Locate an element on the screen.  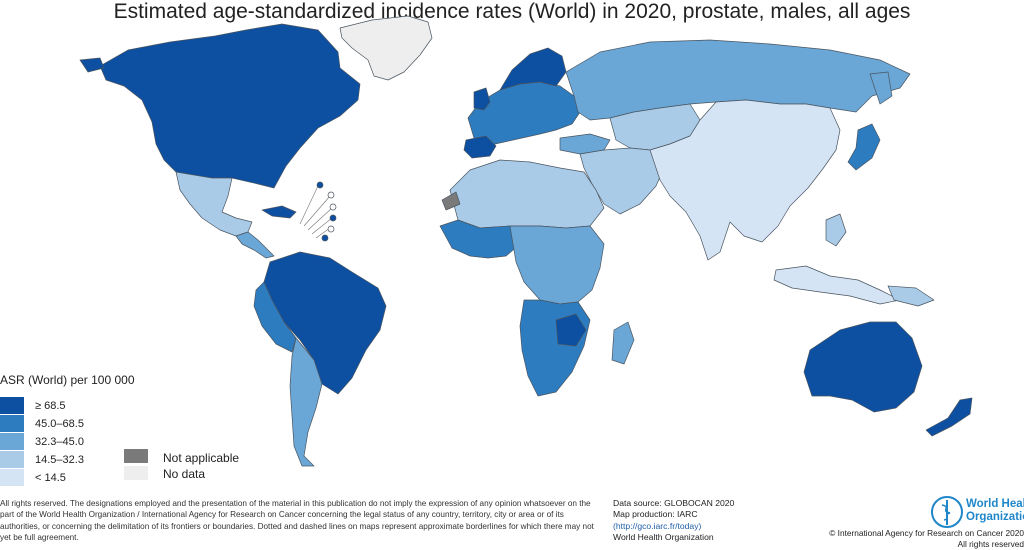
region-british-isles is located at coordinates (482, 99).